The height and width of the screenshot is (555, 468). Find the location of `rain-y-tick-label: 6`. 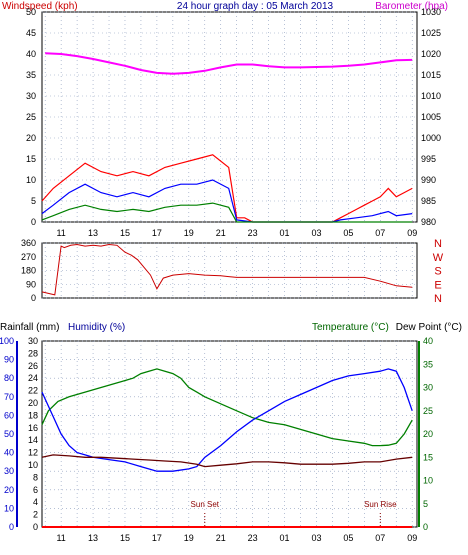

rain-y-tick-label: 6 is located at coordinates (35, 490).